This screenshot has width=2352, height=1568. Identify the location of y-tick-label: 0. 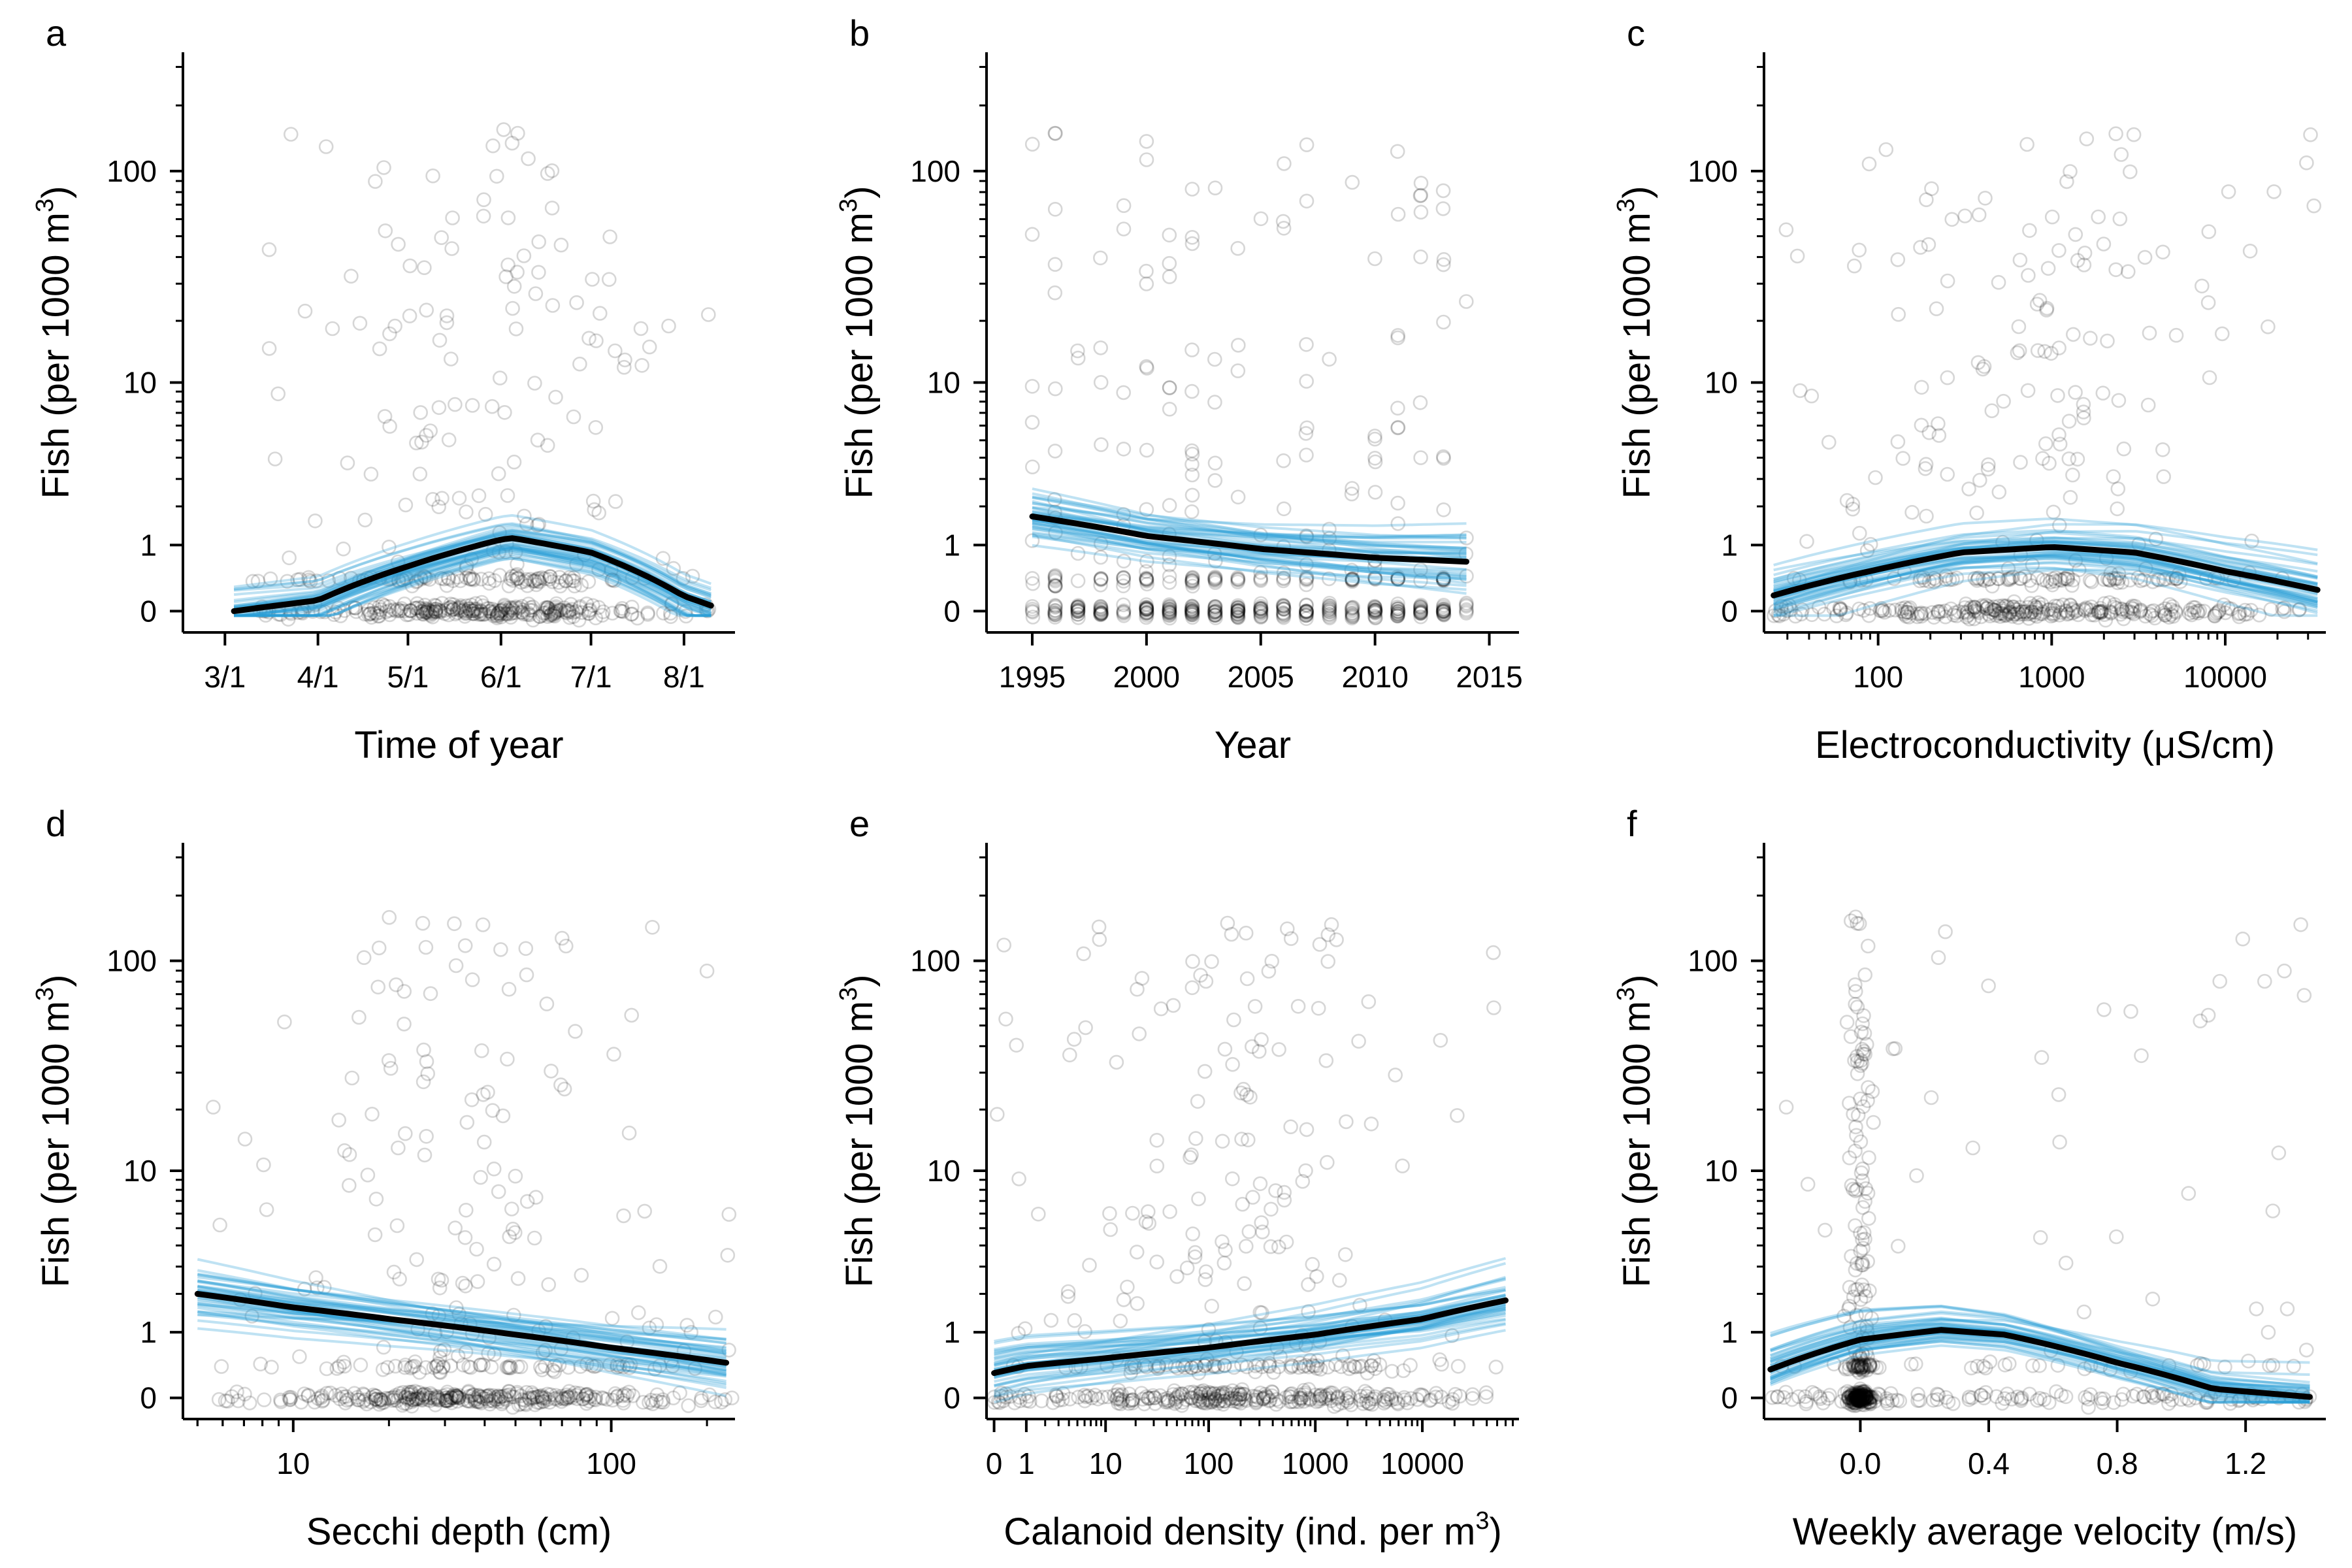
(1729, 1398).